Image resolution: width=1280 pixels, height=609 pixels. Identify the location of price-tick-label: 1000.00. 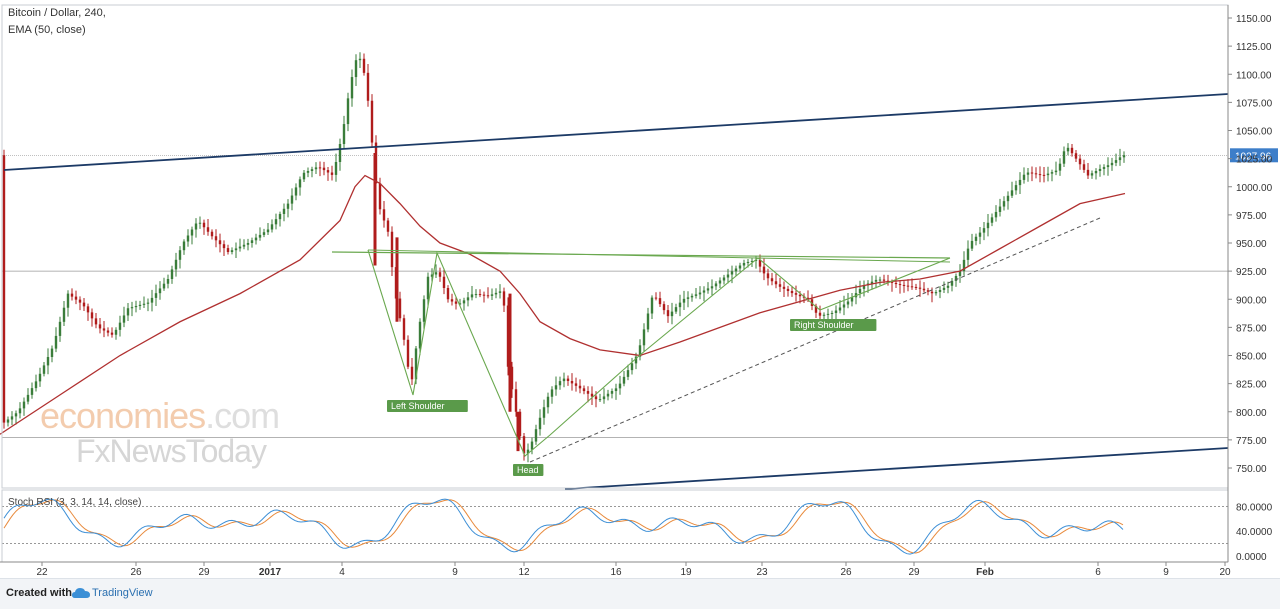
(1254, 188).